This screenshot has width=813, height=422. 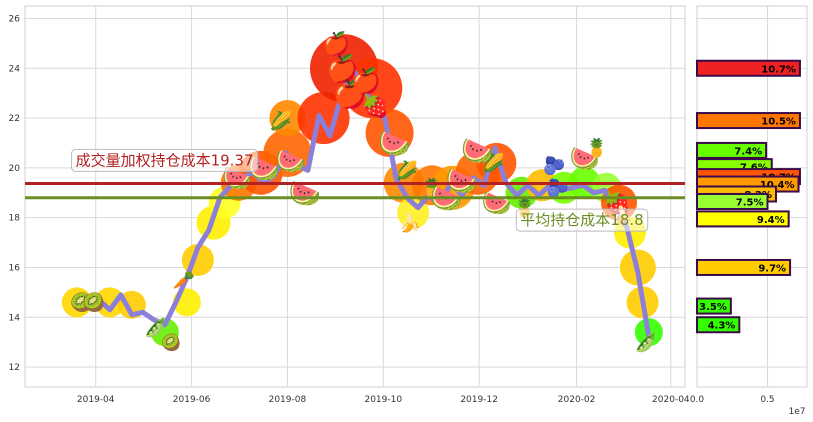 I want to click on fruit-marker: 🍌, so click(x=410, y=223).